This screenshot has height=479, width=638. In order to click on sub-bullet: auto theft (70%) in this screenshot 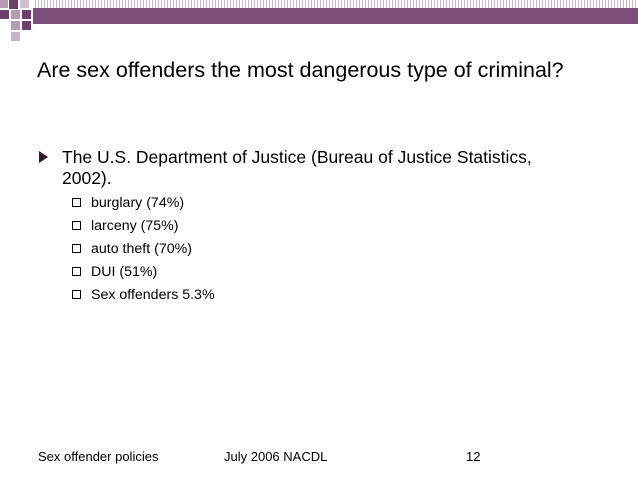, I will do `click(222, 249)`.